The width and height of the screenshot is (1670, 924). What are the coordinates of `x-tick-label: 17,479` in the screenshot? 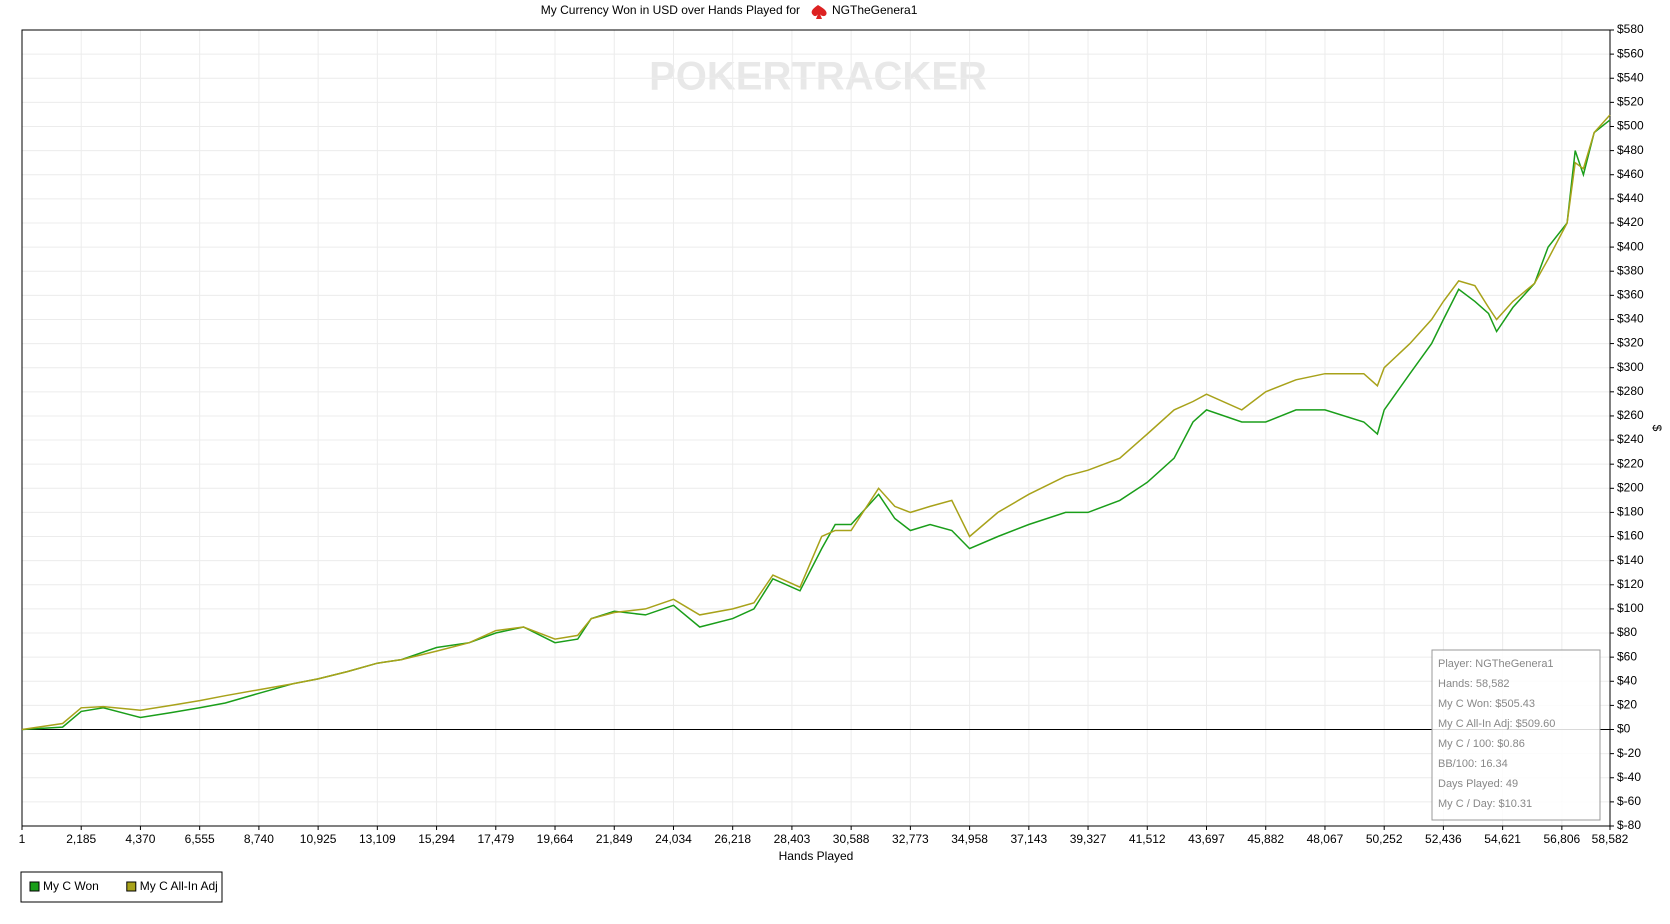 It's located at (495, 839).